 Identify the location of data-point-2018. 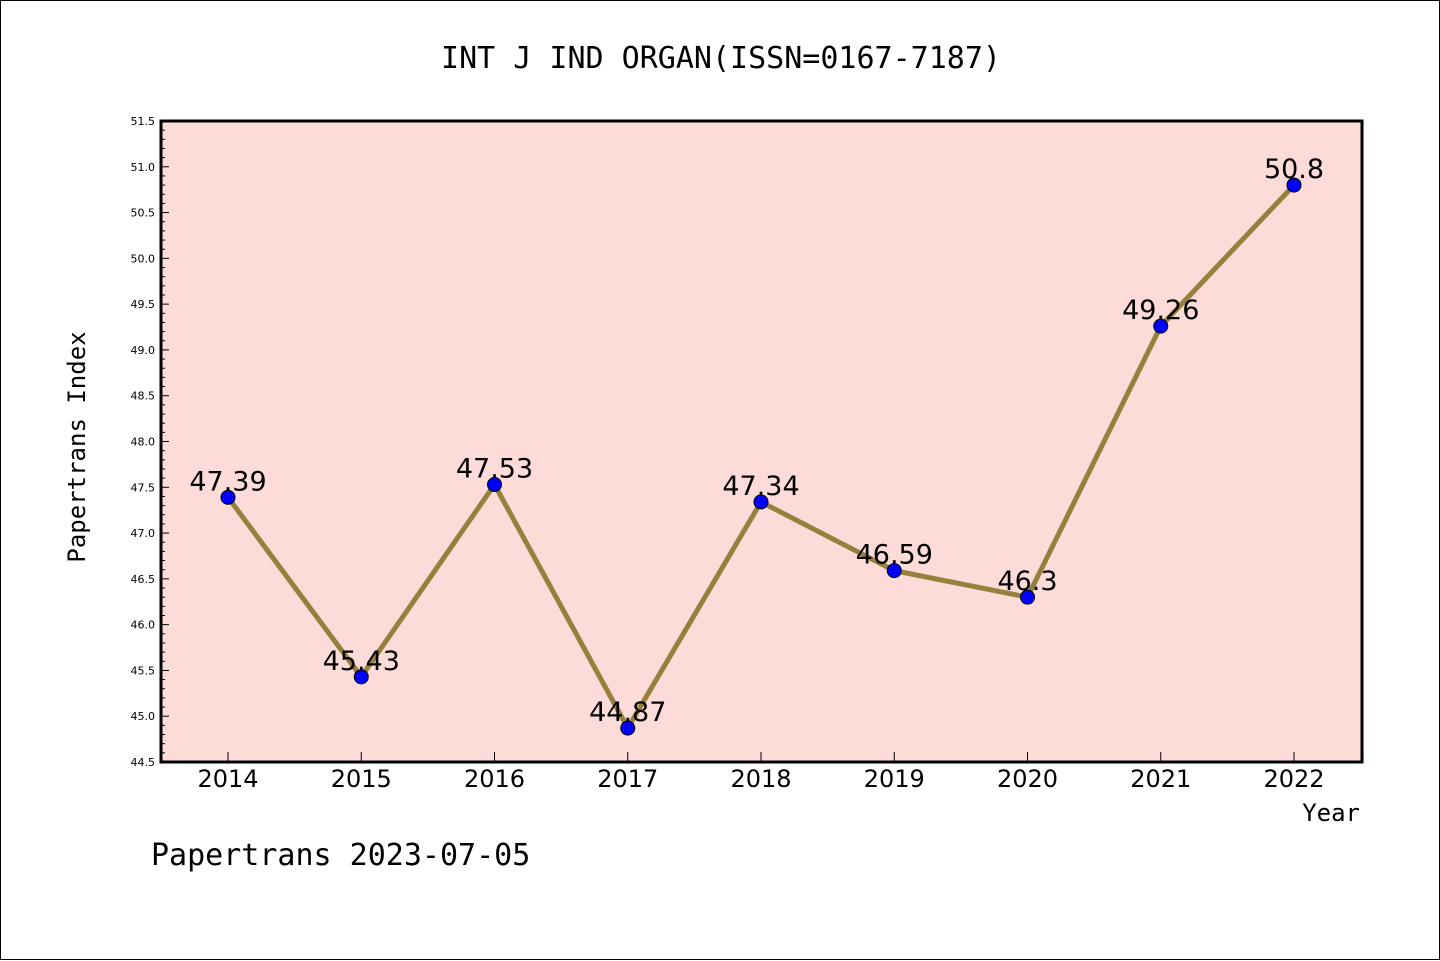
(761, 502).